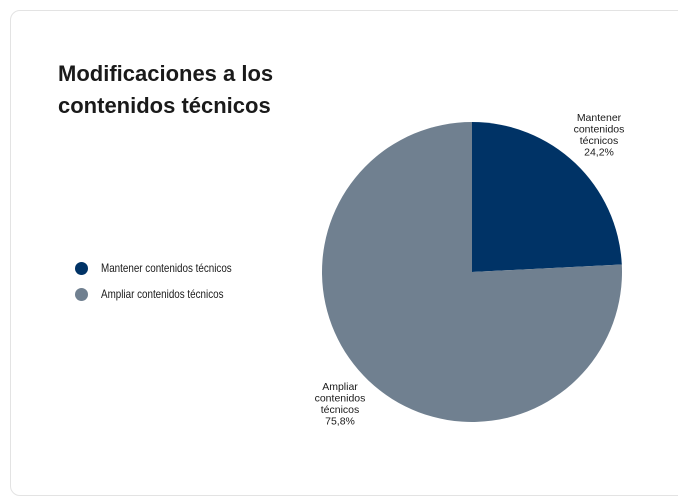 The image size is (678, 496). What do you see at coordinates (162, 294) in the screenshot?
I see `legend-label-ampliar: Ampliar contenidos técnicos` at bounding box center [162, 294].